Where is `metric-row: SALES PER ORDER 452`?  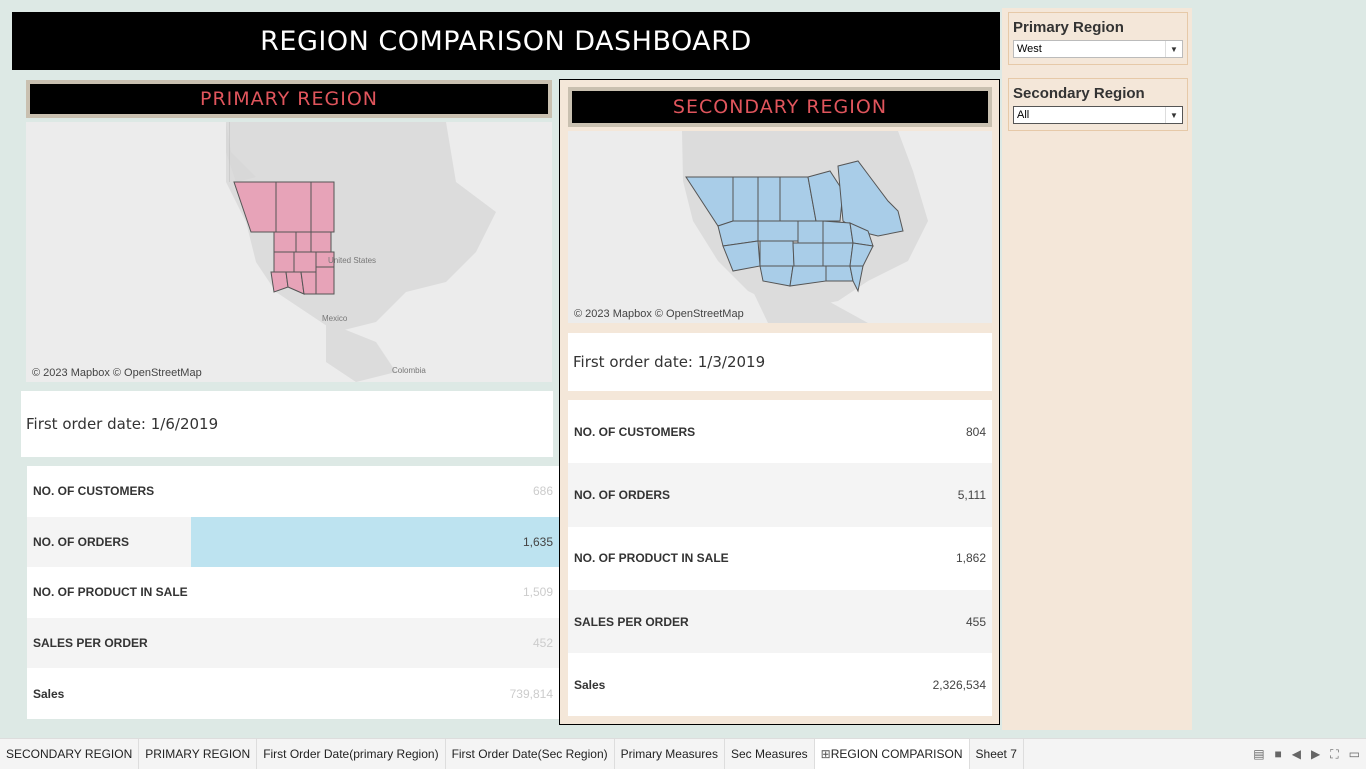
metric-row: SALES PER ORDER 452 is located at coordinates (293, 643).